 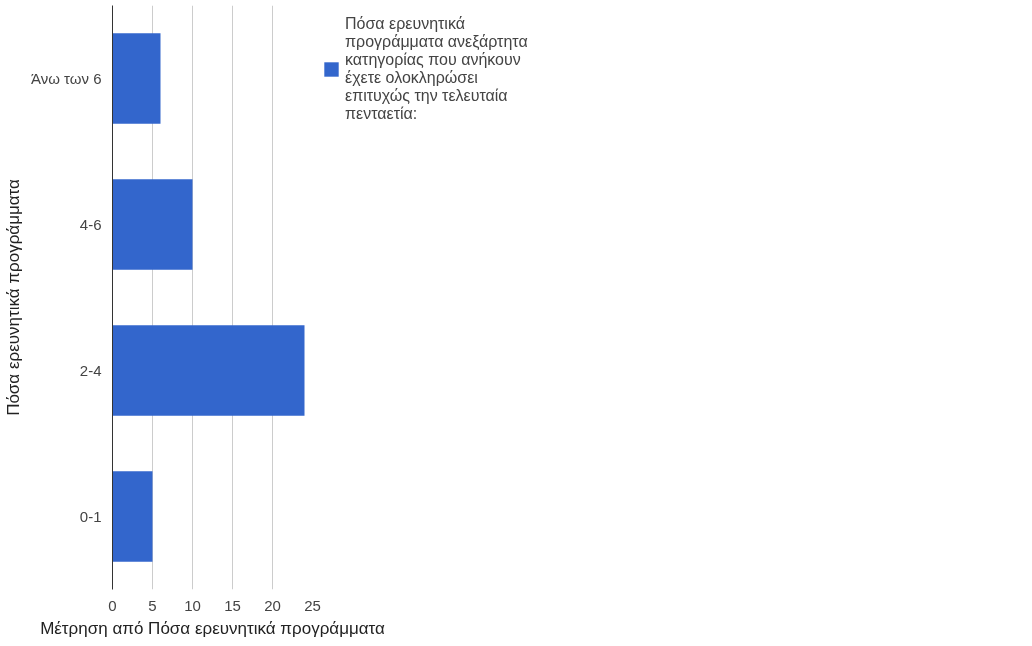 I want to click on x-tick-label: 20, so click(x=272, y=605).